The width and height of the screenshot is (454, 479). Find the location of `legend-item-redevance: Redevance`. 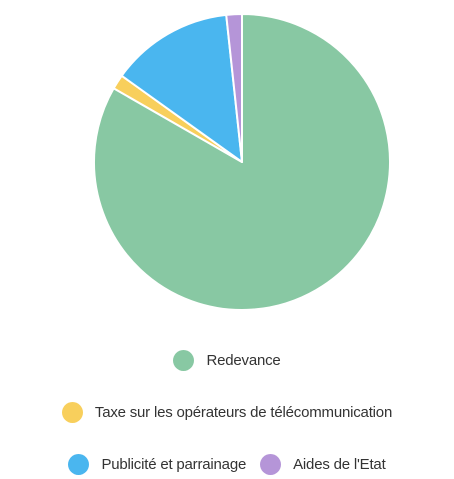

legend-item-redevance: Redevance is located at coordinates (227, 360).